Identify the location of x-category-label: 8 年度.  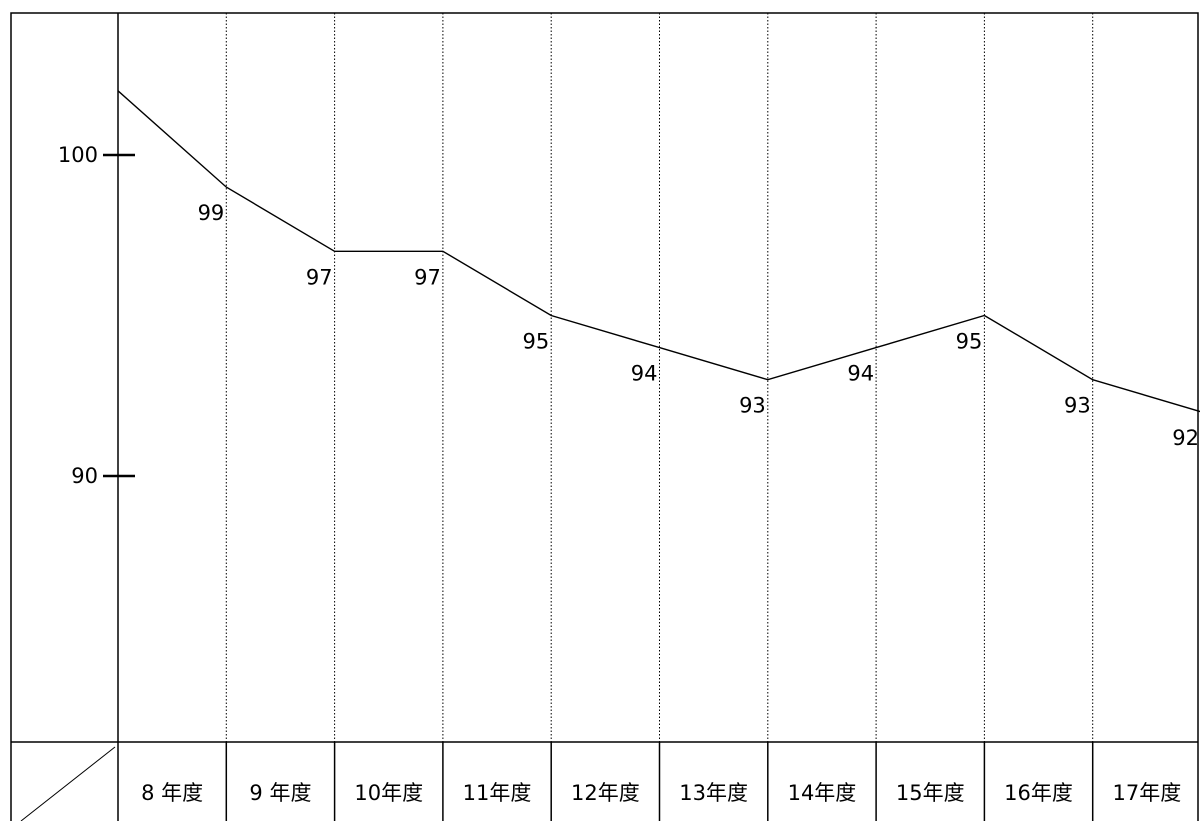
(172, 793).